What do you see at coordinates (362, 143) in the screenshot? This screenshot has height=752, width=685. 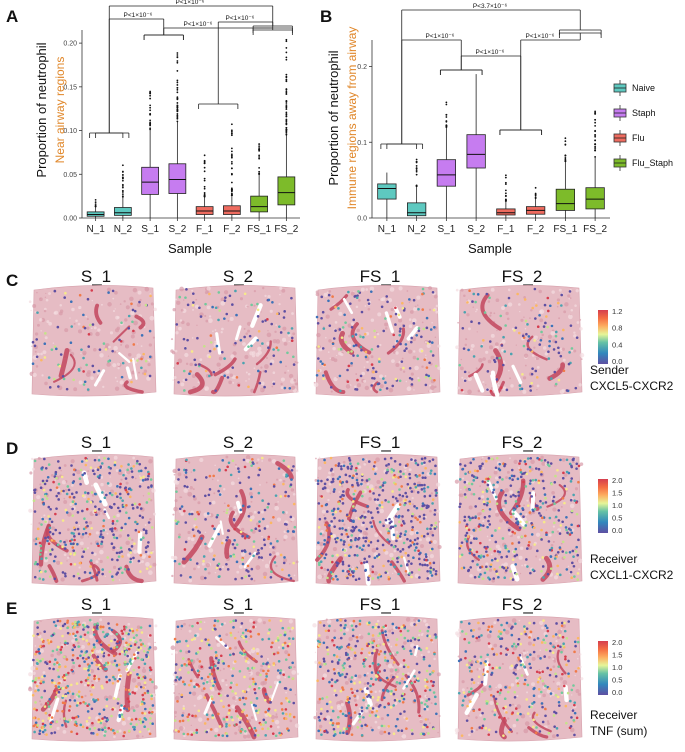 I see `y-tick-label: 0.1` at bounding box center [362, 143].